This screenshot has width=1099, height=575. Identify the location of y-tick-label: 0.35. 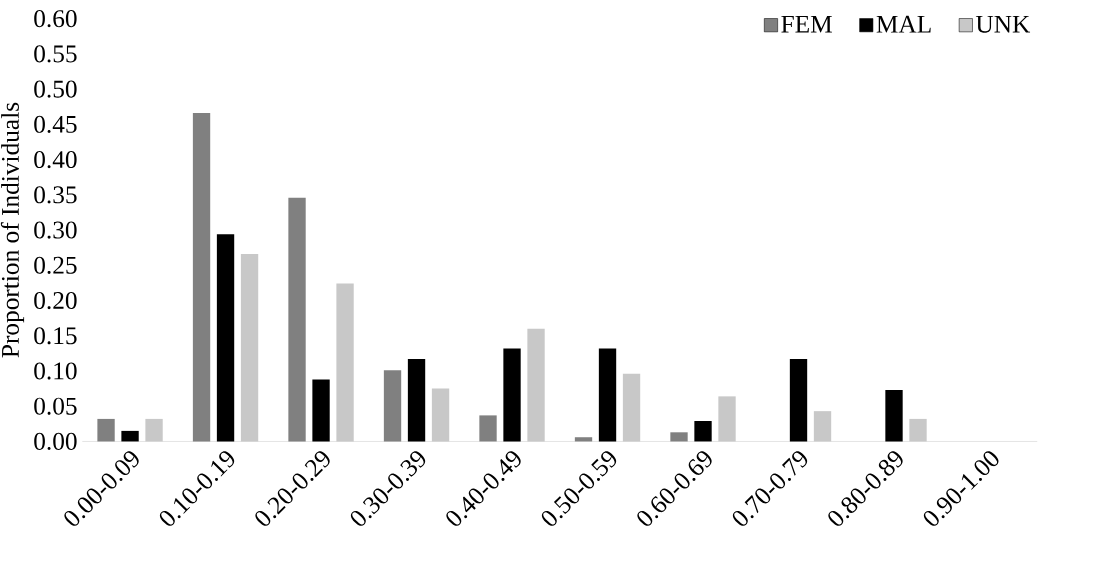
(55, 195).